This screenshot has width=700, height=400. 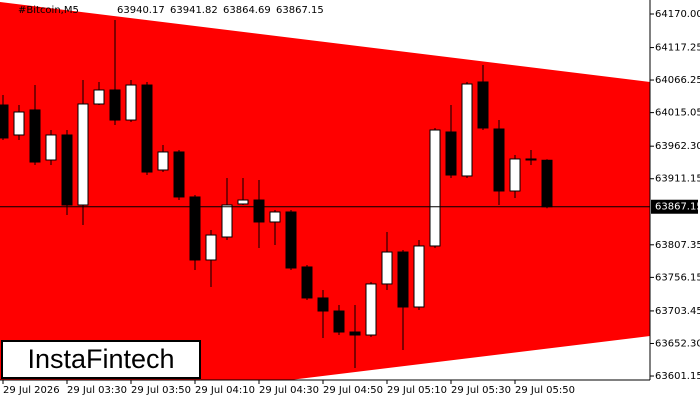 I want to click on y-tick-label: 63703.45, so click(x=677, y=311).